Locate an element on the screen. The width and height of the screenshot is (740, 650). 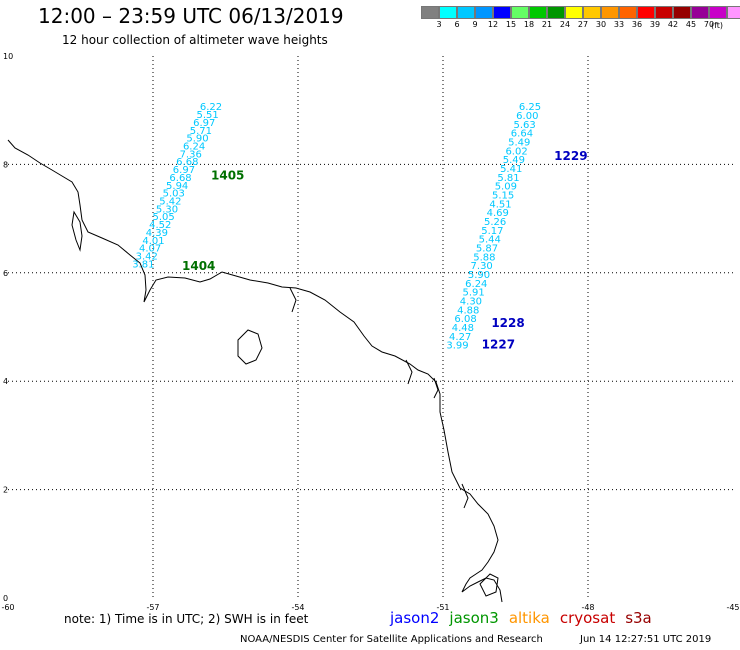
wave-height-value: 5.30 is located at coordinates (167, 209).